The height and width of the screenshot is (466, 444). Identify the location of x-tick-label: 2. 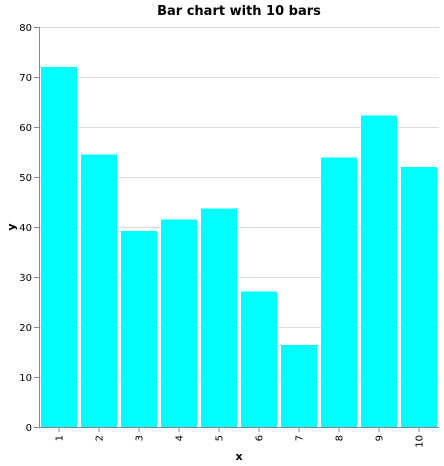
(100, 438).